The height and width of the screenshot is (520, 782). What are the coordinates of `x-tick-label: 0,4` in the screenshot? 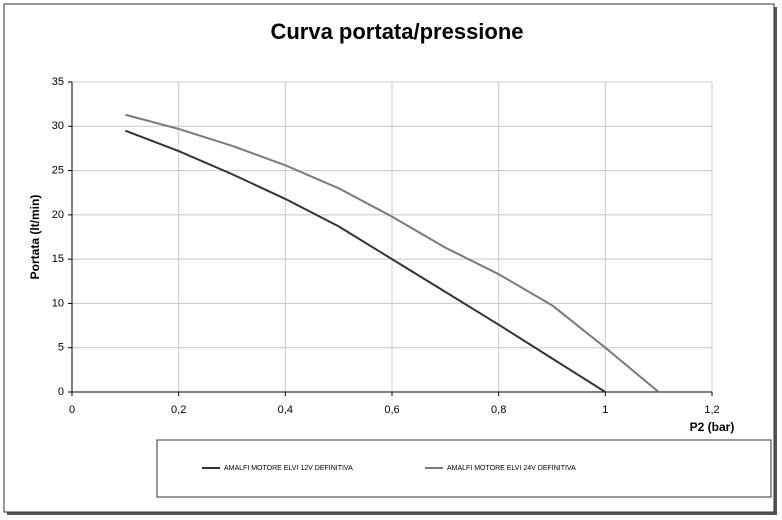 It's located at (285, 410).